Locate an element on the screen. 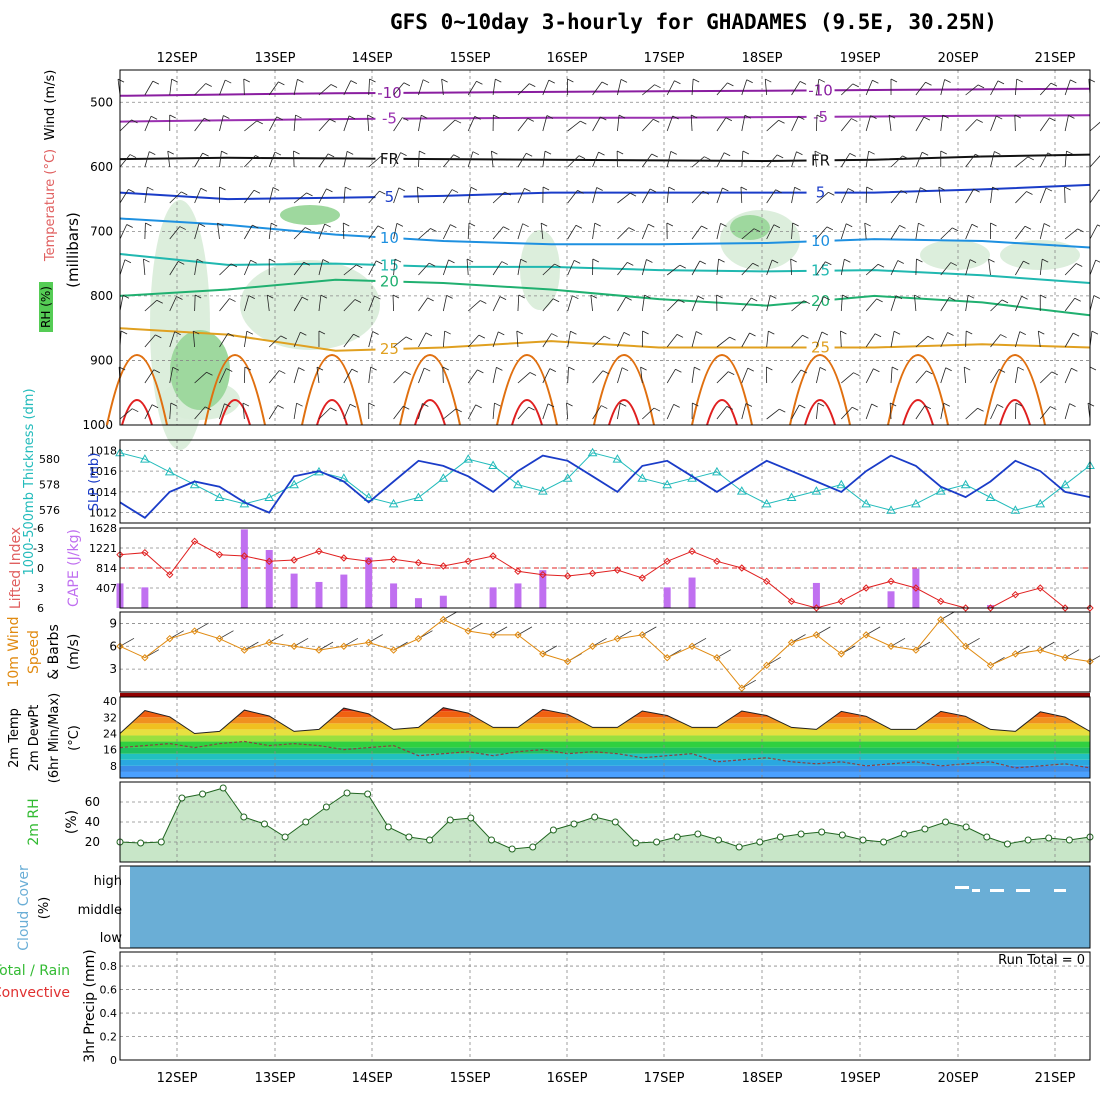 The image size is (1100, 1100). rh-tick-label: 60 is located at coordinates (92, 802).